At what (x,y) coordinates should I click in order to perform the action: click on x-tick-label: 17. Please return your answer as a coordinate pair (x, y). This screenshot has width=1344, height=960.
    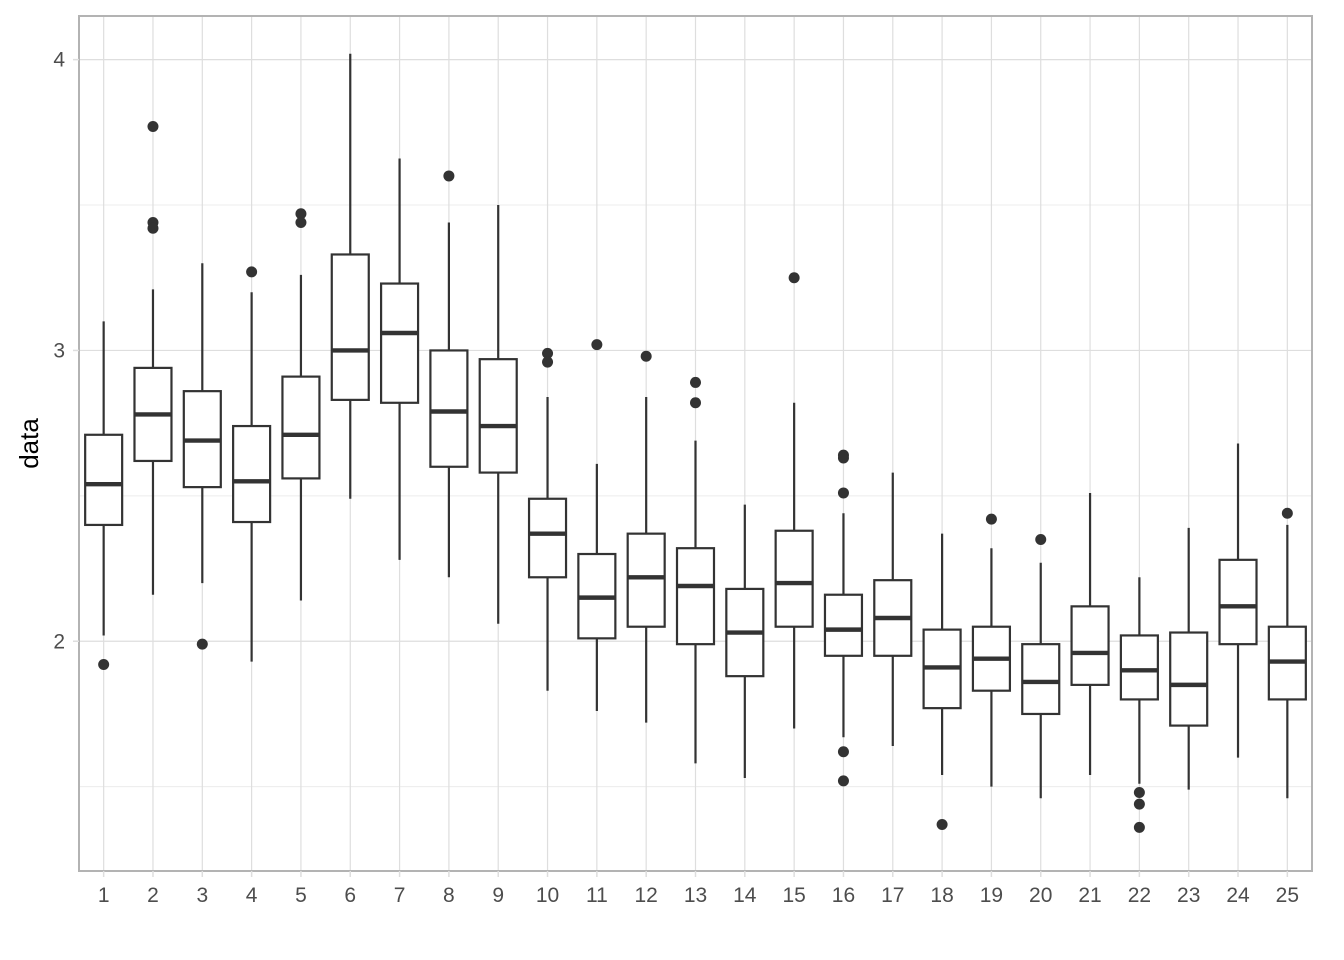
    Looking at the image, I should click on (892, 895).